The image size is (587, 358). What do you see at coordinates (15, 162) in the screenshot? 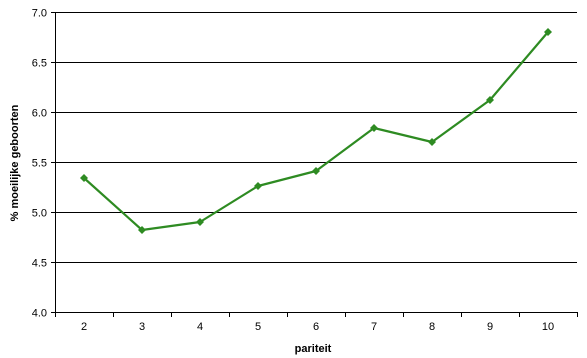
I see `y-axis-title: % moeilijke geboorten` at bounding box center [15, 162].